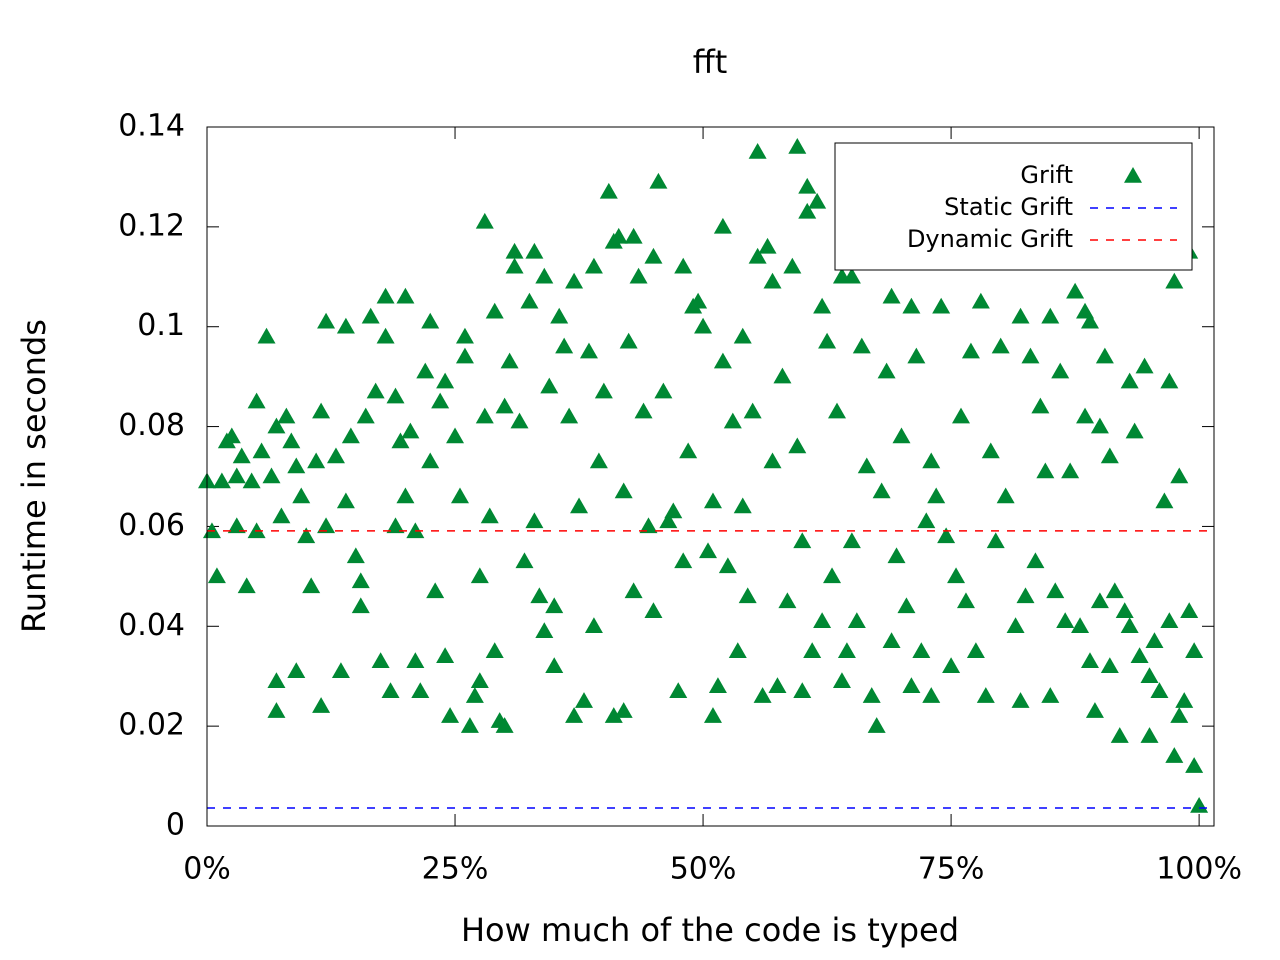  Describe the element at coordinates (34, 476) in the screenshot. I see `y-axis-label: Runtime in seconds` at that location.